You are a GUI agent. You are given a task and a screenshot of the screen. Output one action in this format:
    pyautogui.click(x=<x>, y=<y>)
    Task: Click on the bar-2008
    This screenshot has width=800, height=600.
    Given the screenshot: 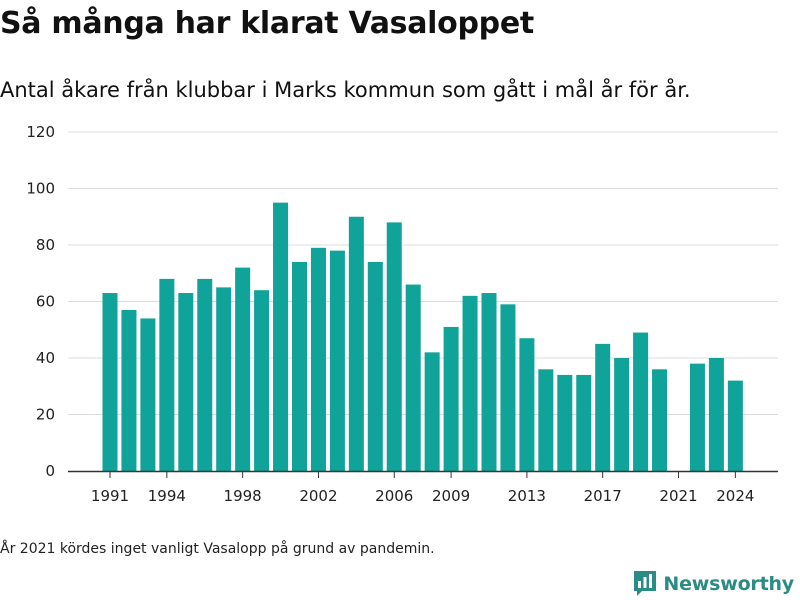 What is the action you would take?
    pyautogui.click(x=432, y=411)
    